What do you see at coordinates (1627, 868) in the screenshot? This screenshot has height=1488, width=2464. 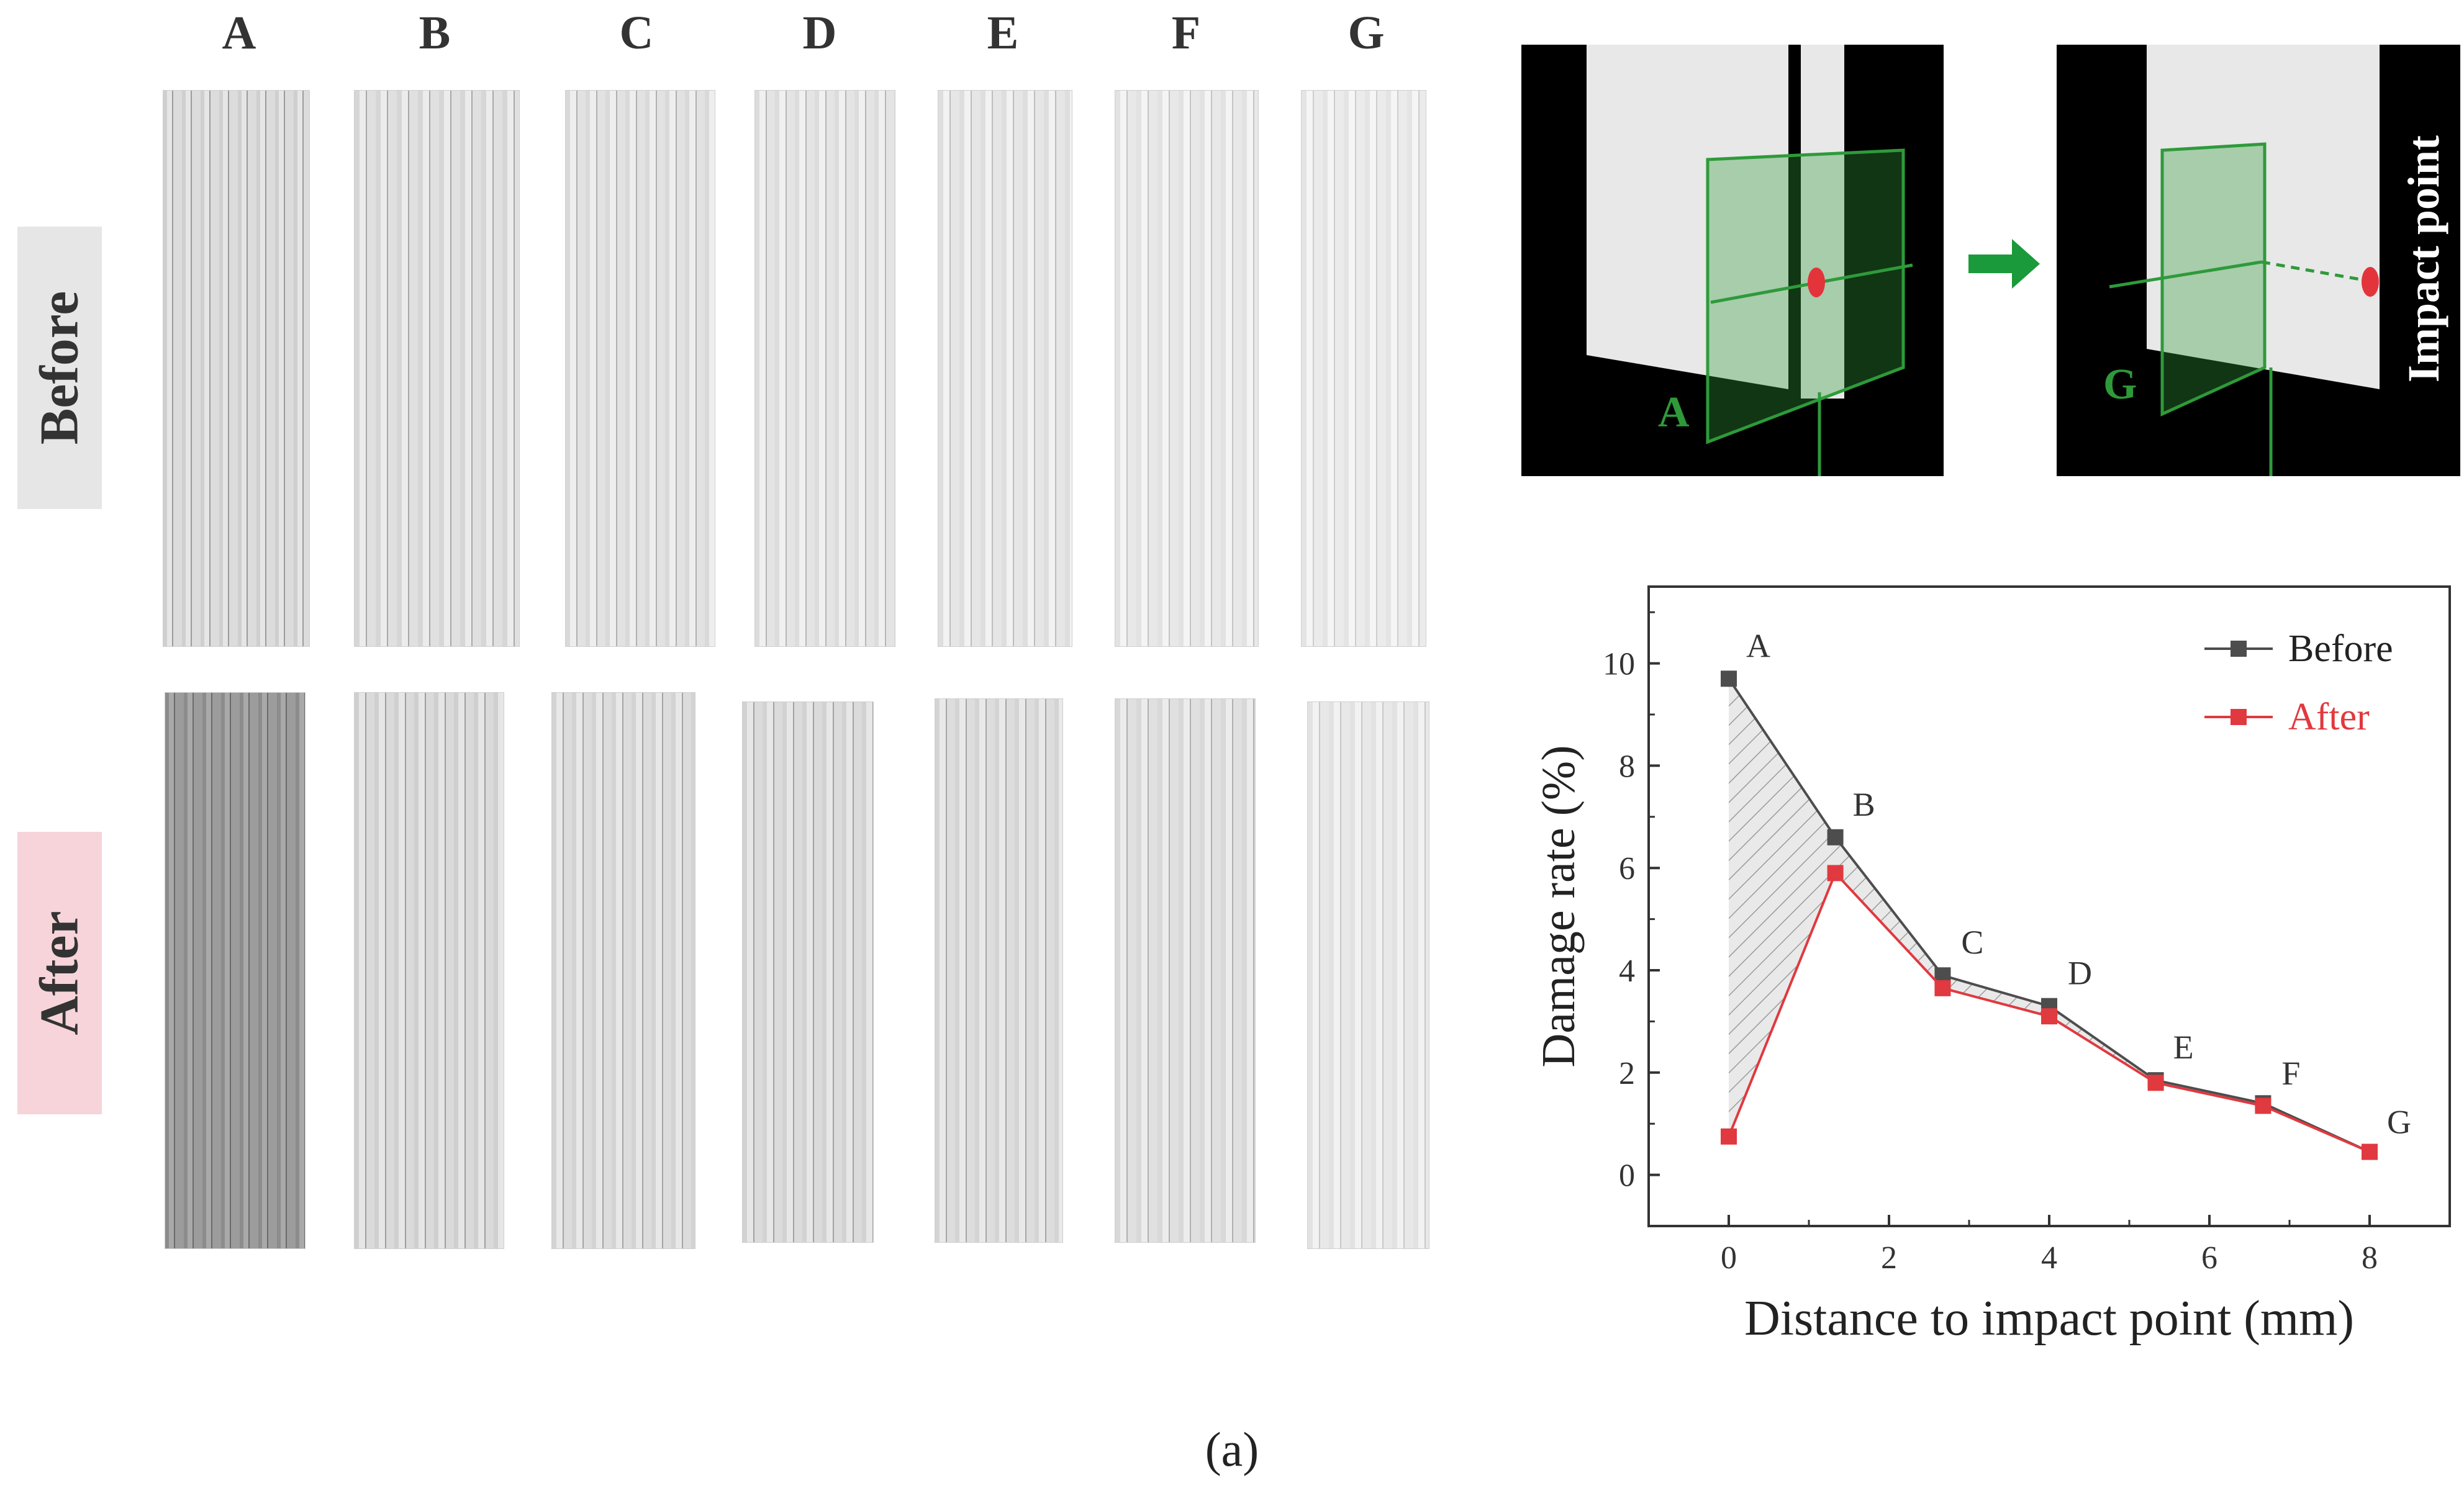 I see `y-tick-label: 6` at bounding box center [1627, 868].